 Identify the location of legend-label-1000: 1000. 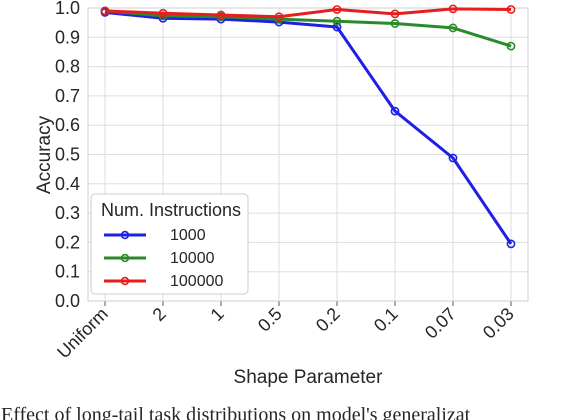
(188, 235).